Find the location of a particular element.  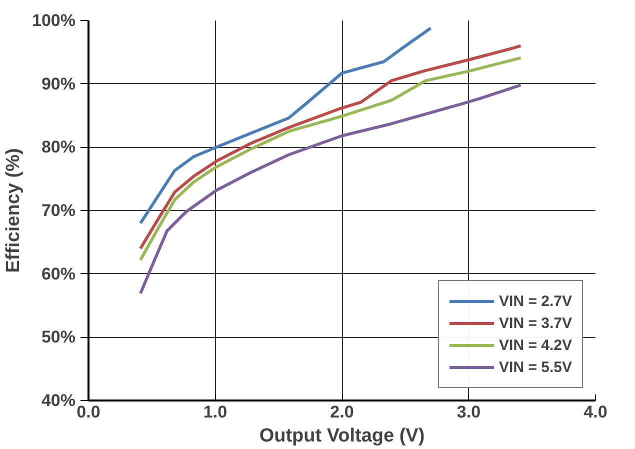

x-tick-label: 0.0 is located at coordinates (88, 412).